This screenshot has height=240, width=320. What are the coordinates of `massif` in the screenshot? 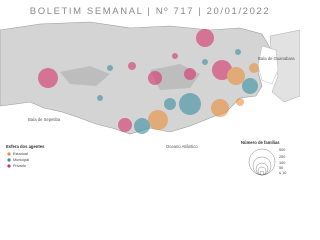 It's located at (85, 76).